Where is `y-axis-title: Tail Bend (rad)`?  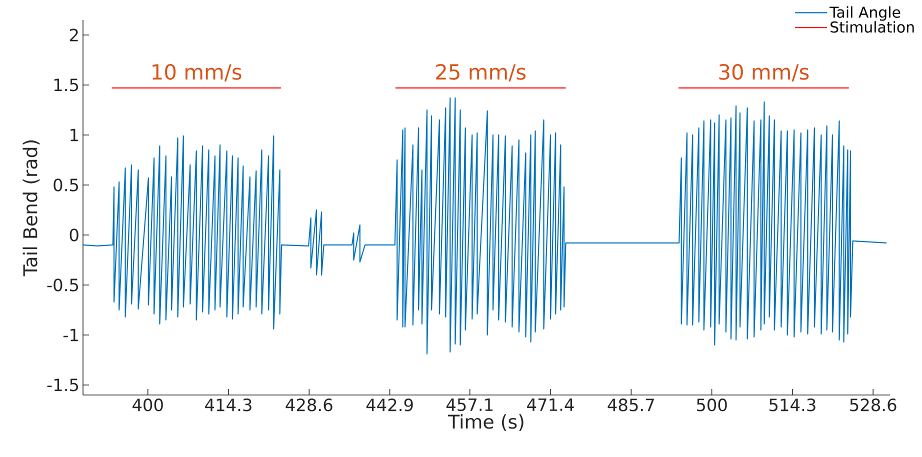 y-axis-title: Tail Bend (rad) is located at coordinates (31, 208).